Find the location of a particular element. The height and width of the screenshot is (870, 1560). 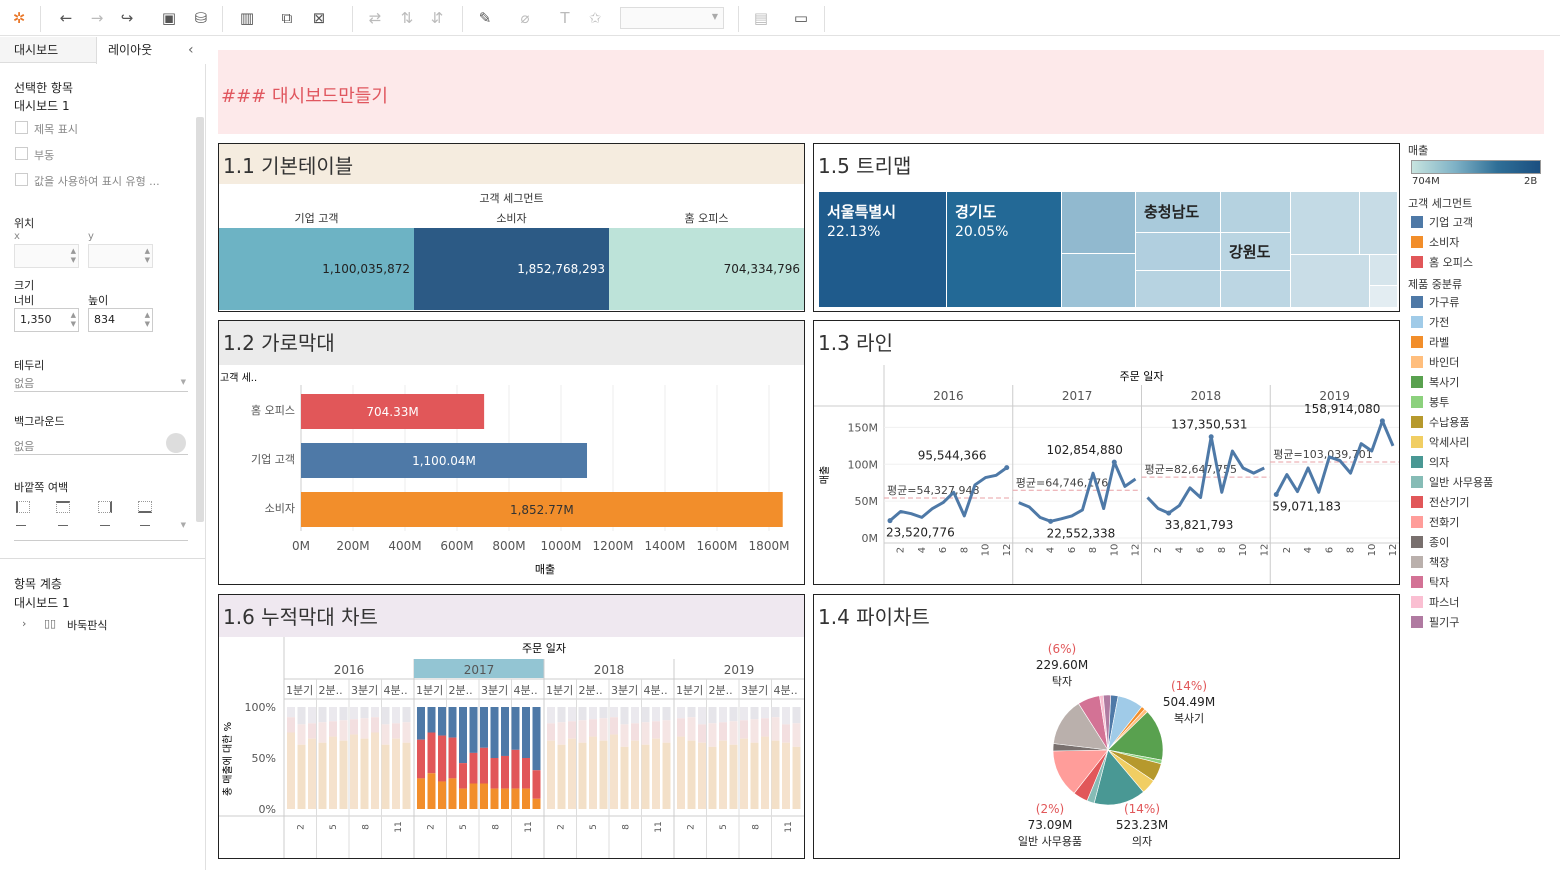

pin-icon: ✩ is located at coordinates (595, 18).